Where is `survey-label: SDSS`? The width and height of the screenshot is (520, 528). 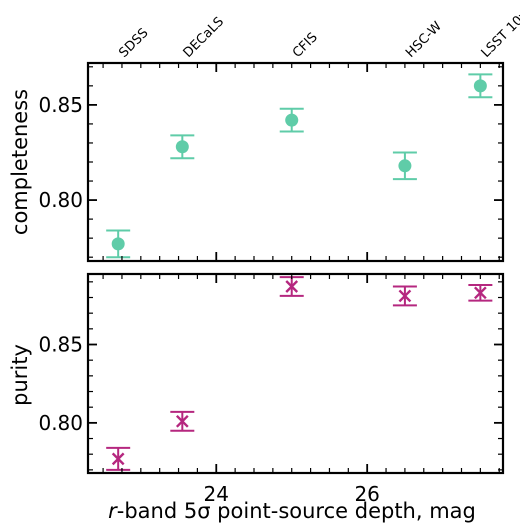
survey-label: SDSS is located at coordinates (133, 43).